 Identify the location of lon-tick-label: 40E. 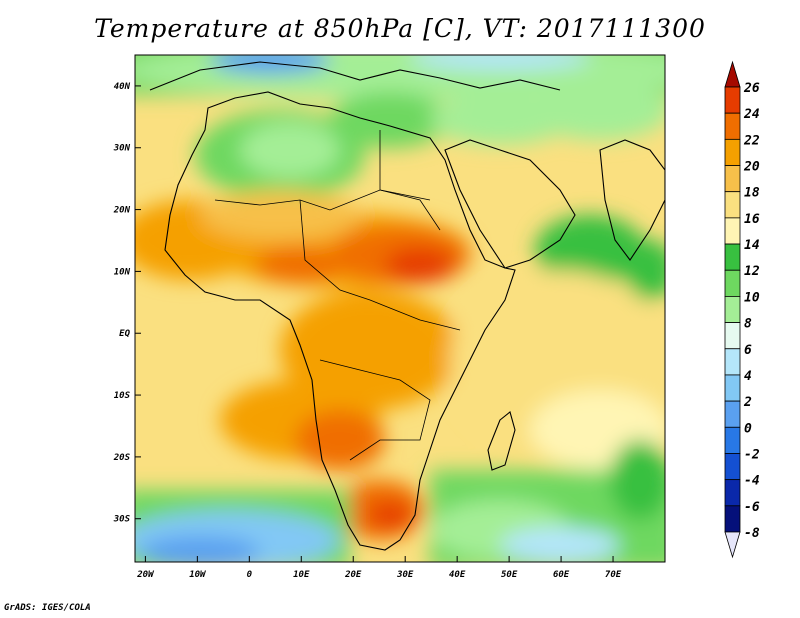
(457, 575).